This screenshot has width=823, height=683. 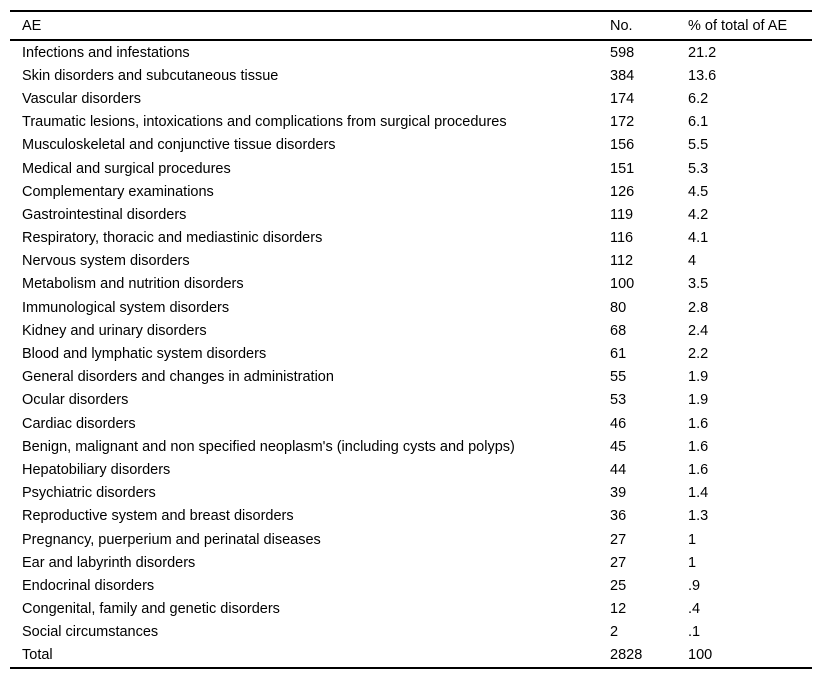 What do you see at coordinates (126, 307) in the screenshot?
I see `cell-ae: Immunological system disorders` at bounding box center [126, 307].